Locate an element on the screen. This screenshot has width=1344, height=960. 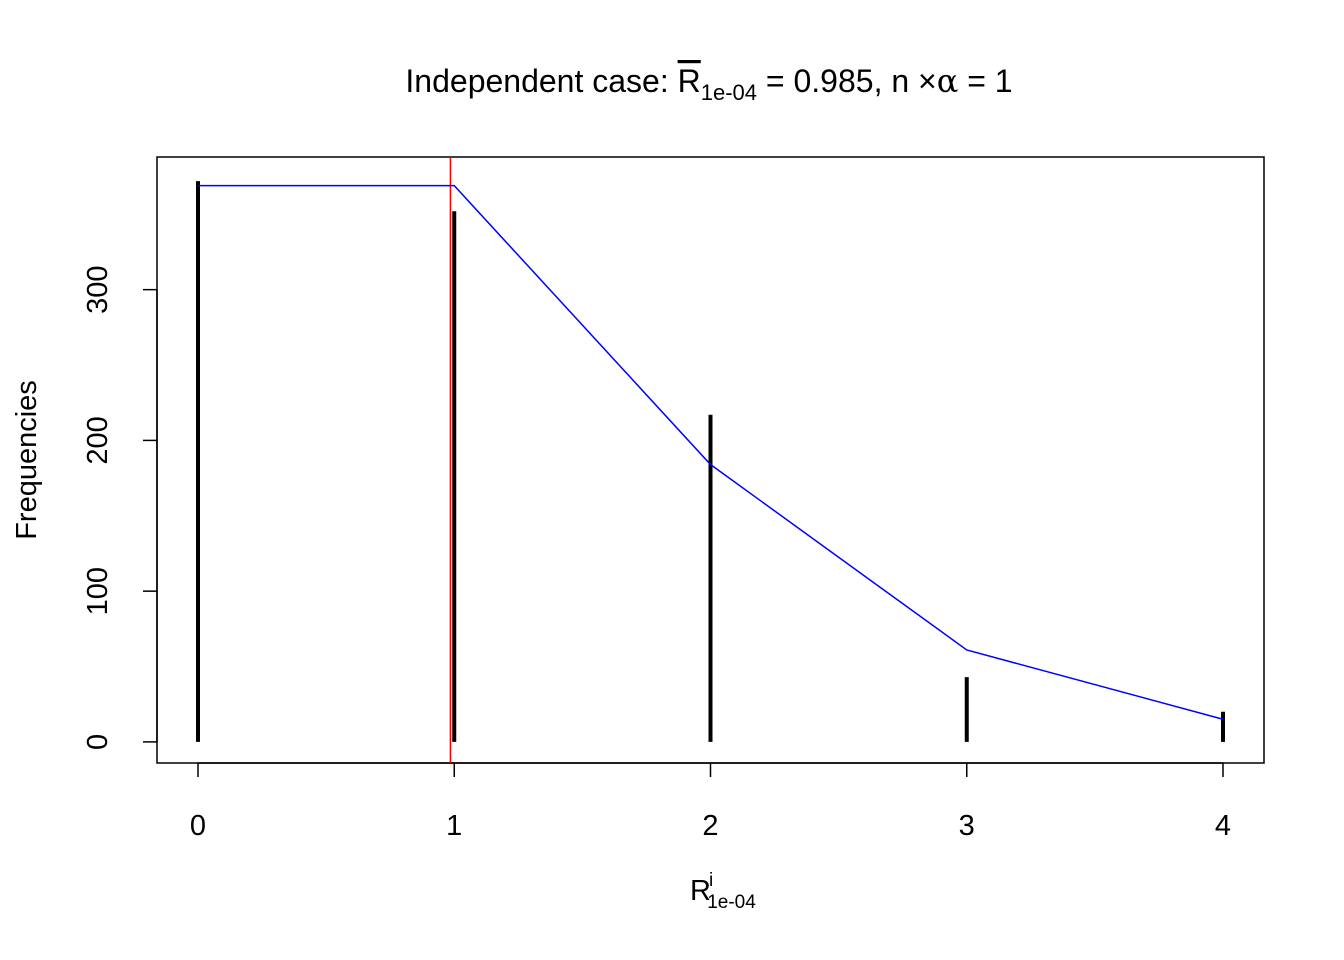
x-axis-label: Ri 1e-04 is located at coordinates (723, 891).